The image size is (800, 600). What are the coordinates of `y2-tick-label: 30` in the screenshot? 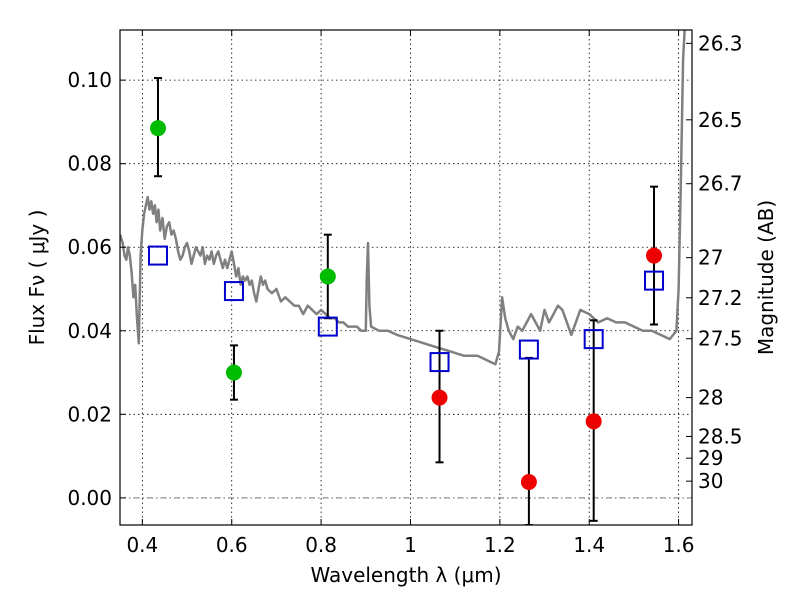 It's located at (710, 481).